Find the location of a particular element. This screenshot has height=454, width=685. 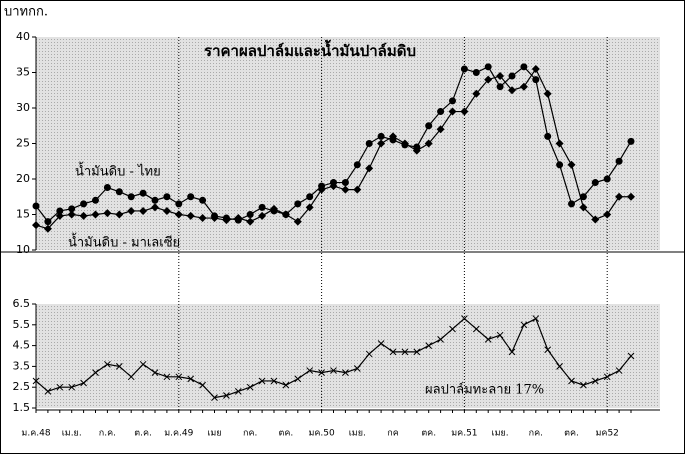

x-tick-label: มค52 is located at coordinates (606, 434).